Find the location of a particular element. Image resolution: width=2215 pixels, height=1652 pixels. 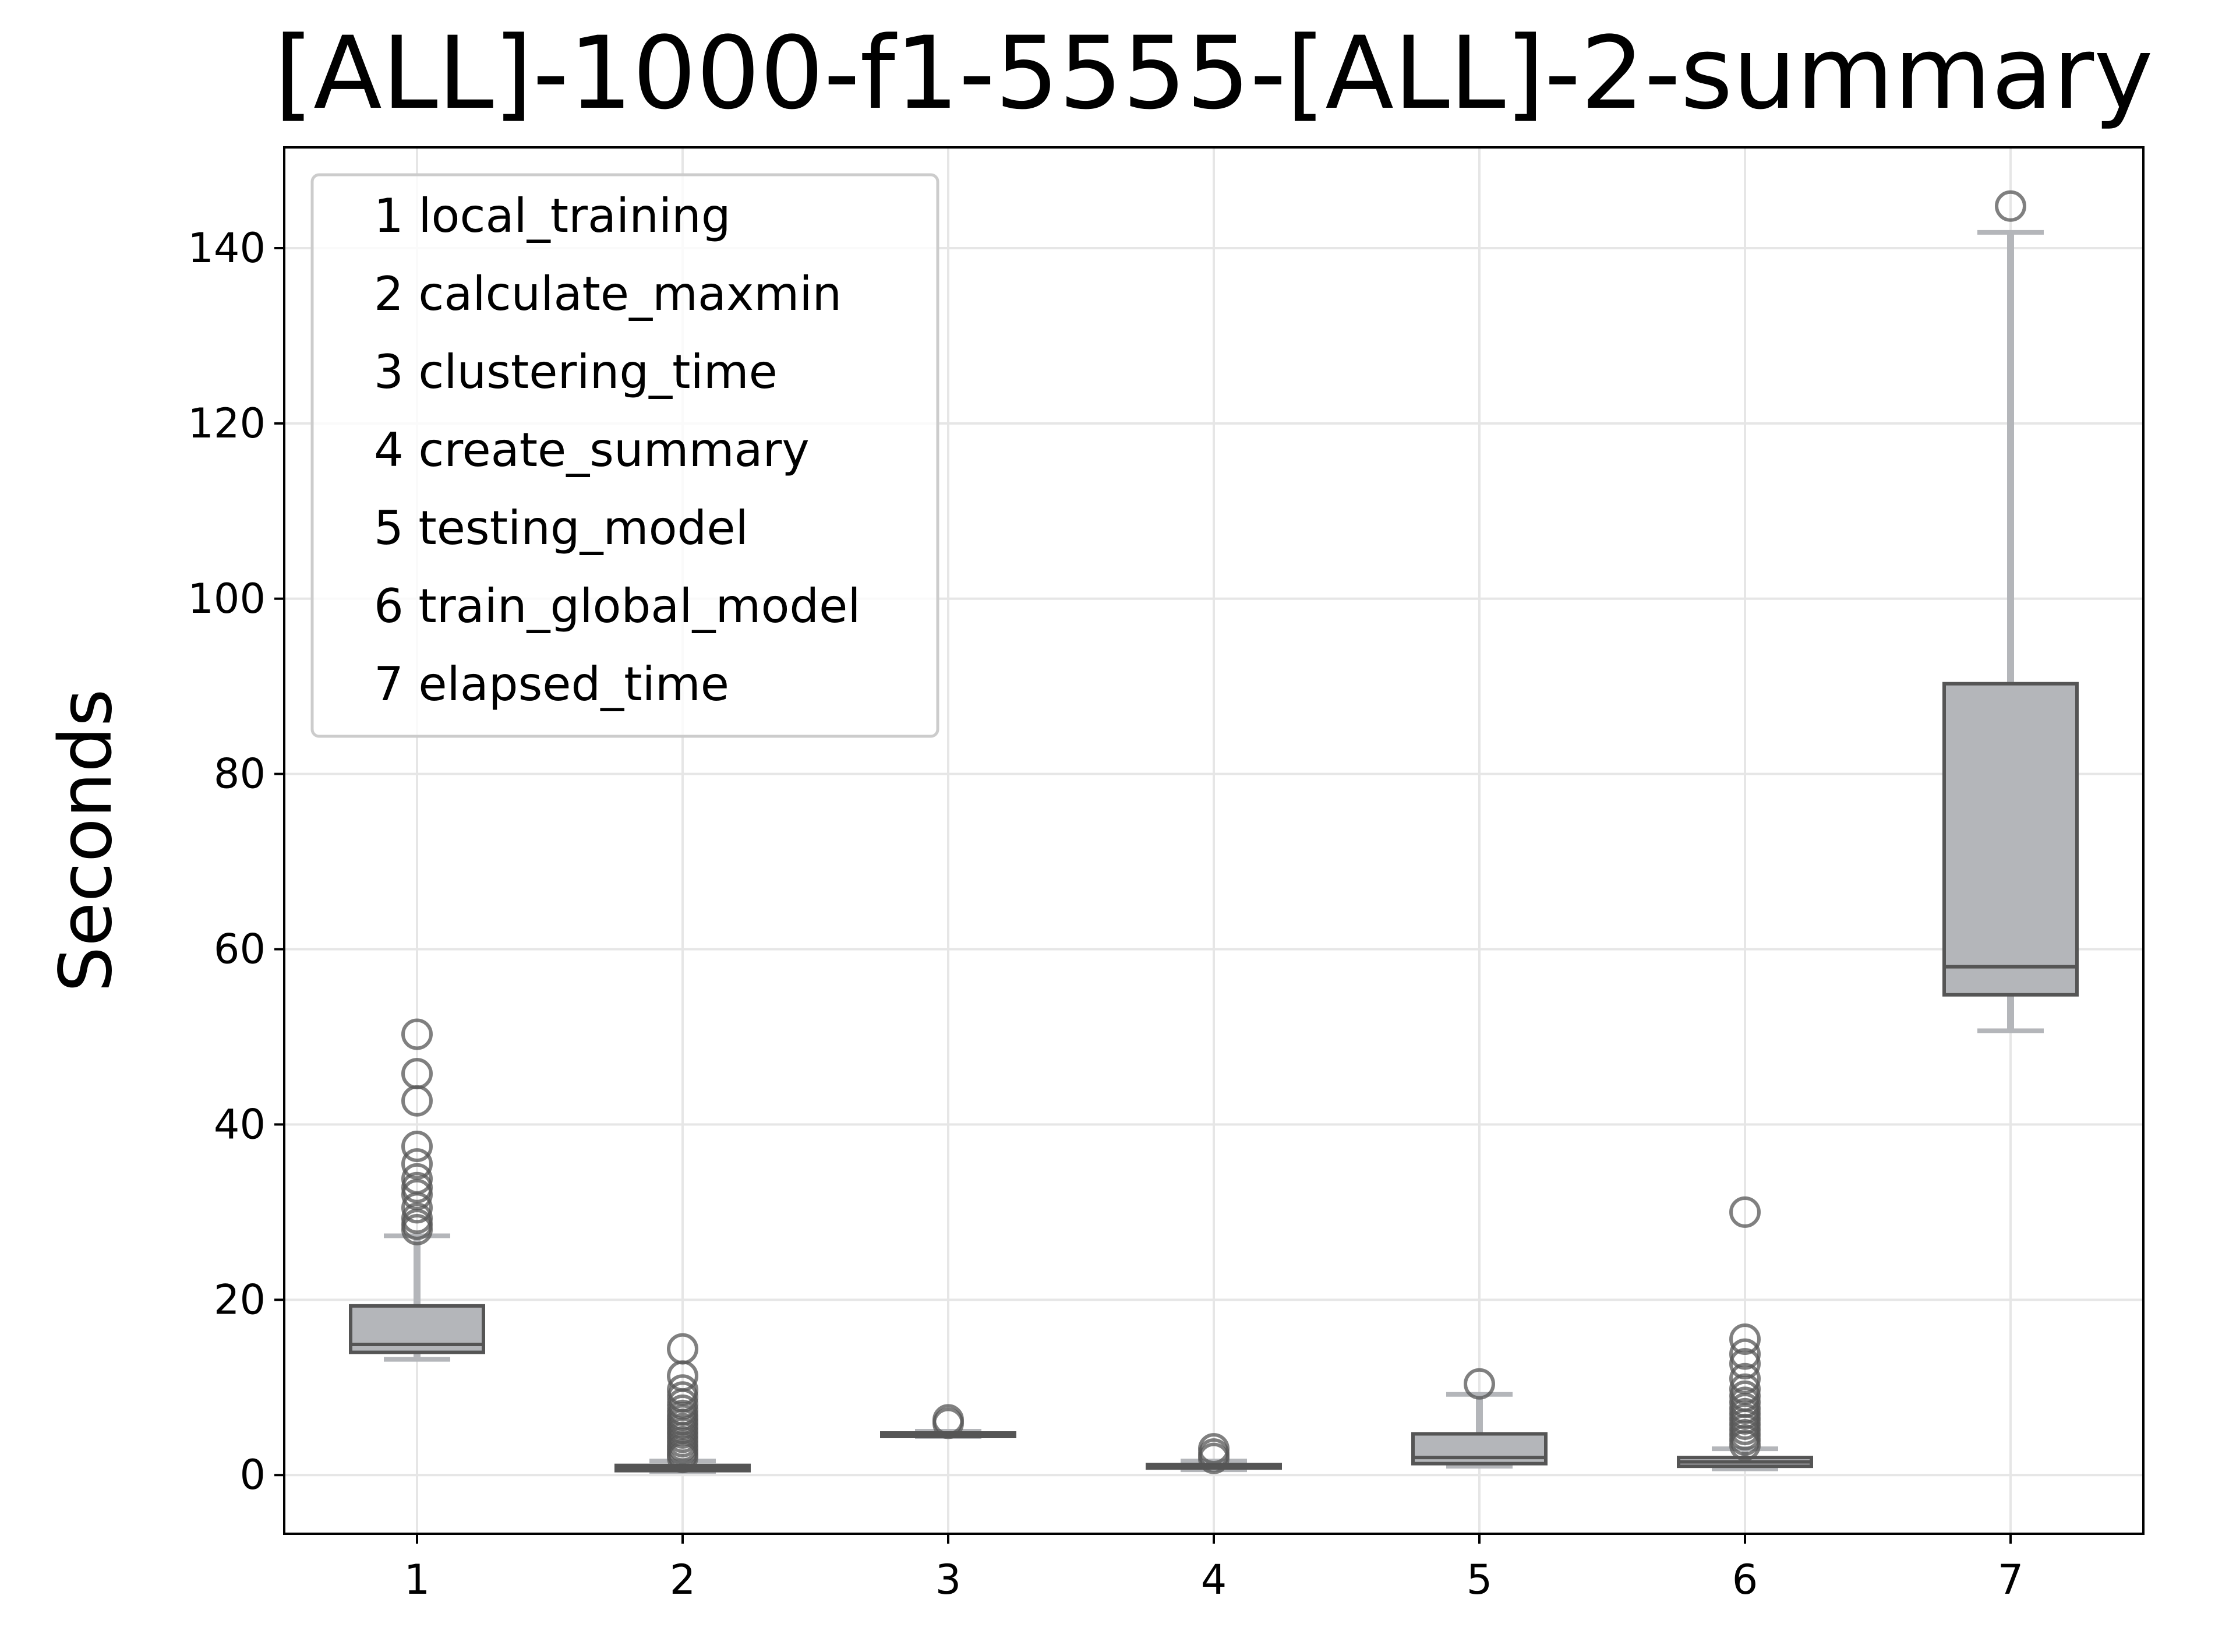

legend-entry: 1 local_training is located at coordinates (553, 216).